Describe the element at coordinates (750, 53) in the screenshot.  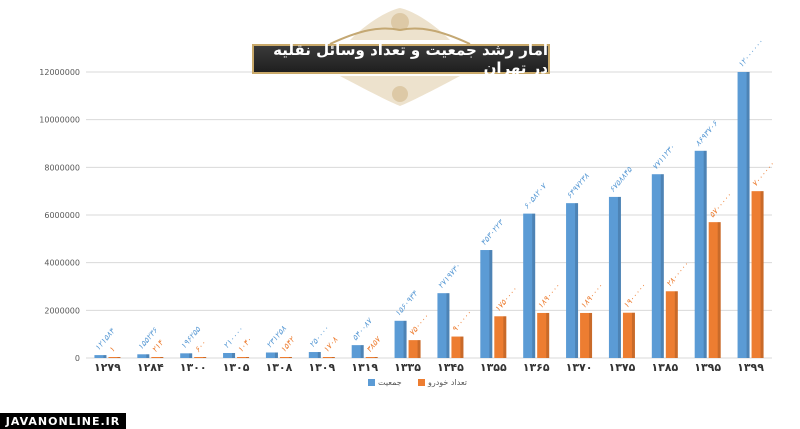
I see `data-label-population: ۱۲۰۰۰۰۰۰` at that location.